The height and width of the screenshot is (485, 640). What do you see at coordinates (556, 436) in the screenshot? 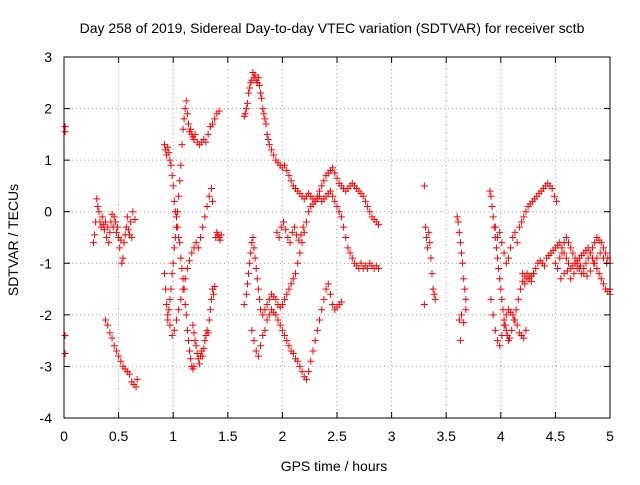
I see `x-tick-label: 4.5` at bounding box center [556, 436].